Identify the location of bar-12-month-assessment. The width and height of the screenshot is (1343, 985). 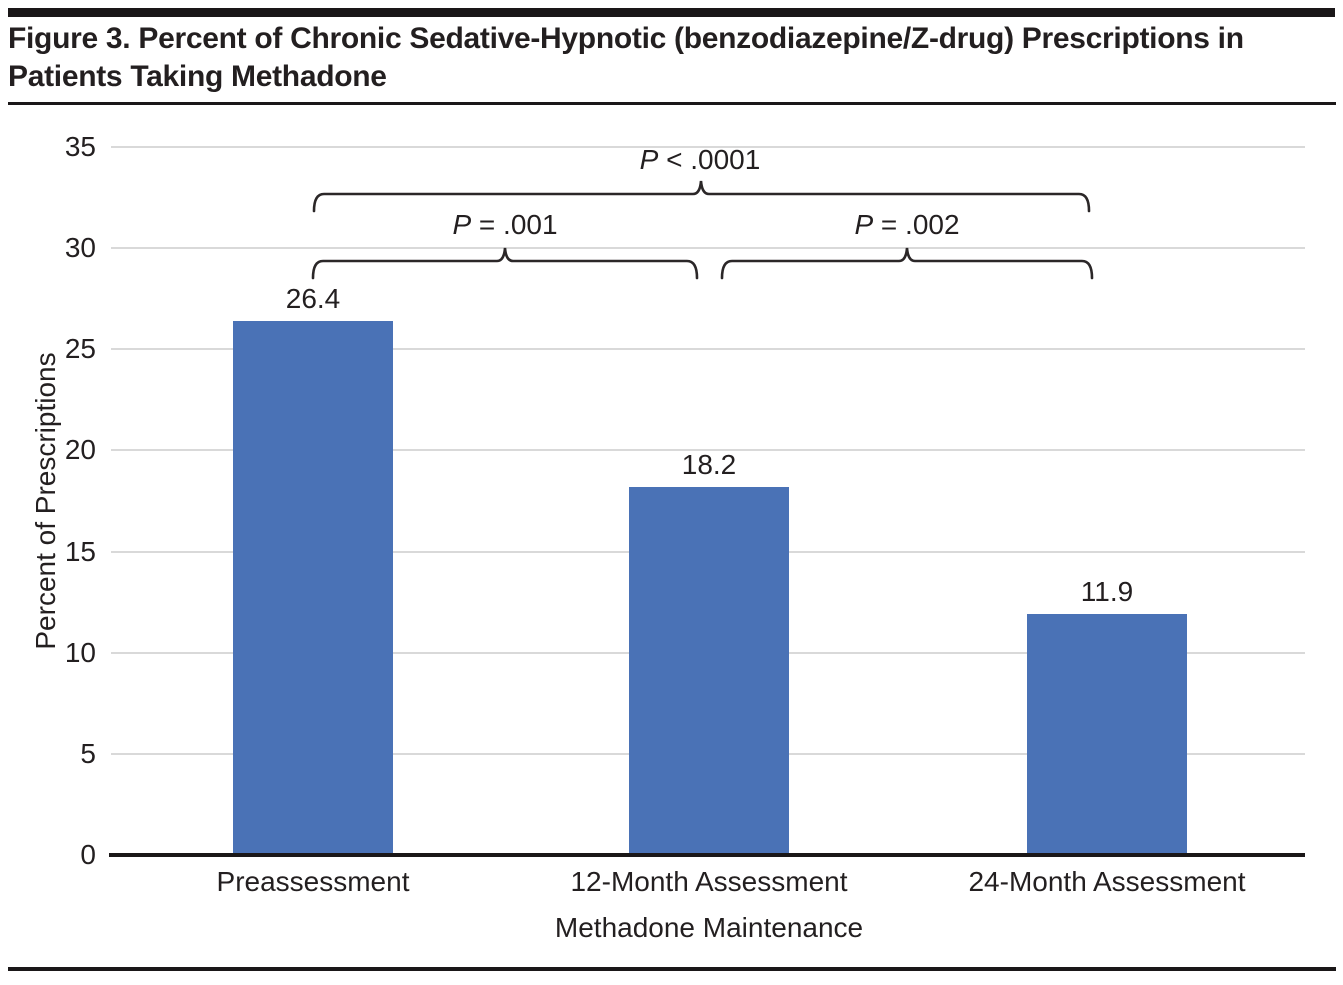
(709, 670).